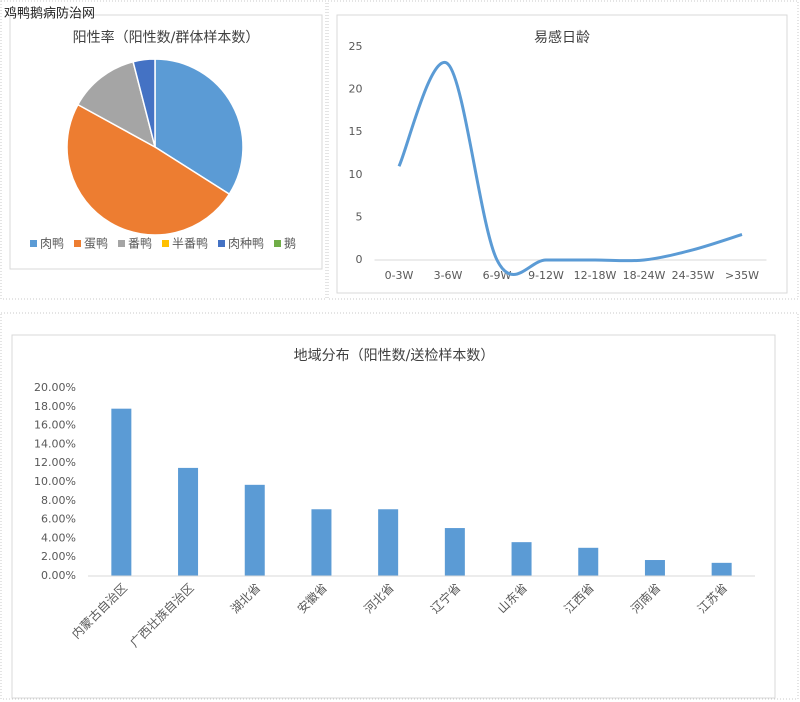 This screenshot has width=800, height=702. I want to click on y-tick-label: 2.00%, so click(58, 556).